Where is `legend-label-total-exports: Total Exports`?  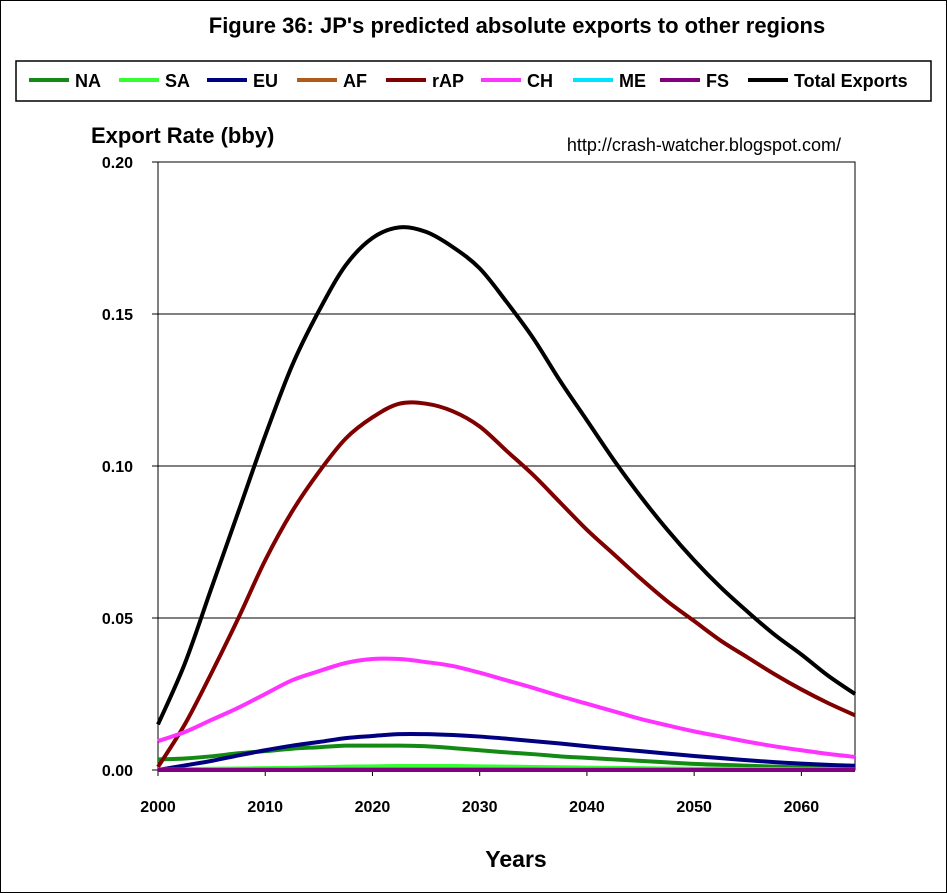
legend-label-total-exports: Total Exports is located at coordinates (851, 81).